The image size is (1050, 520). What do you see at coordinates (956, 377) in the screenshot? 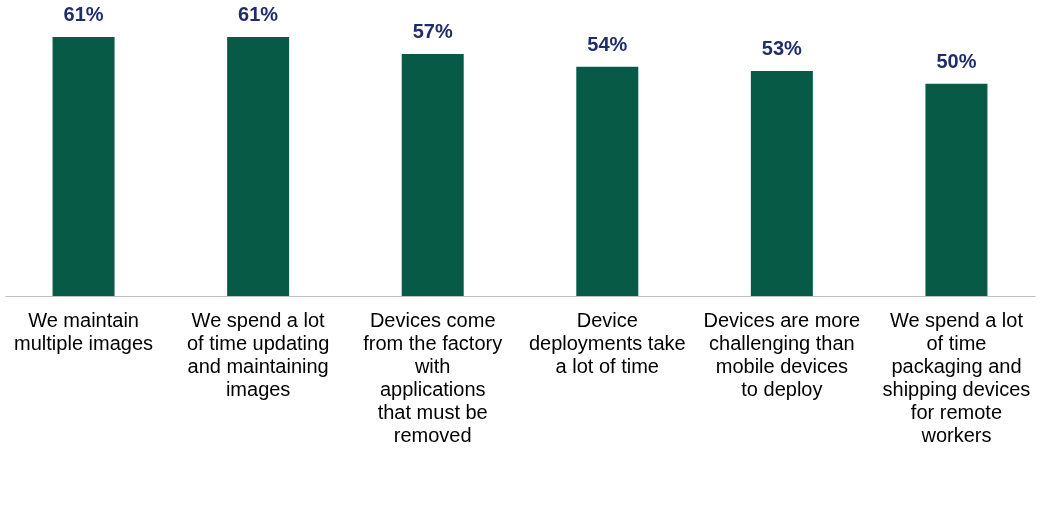
I see `x-tick-label: We spend a lot of time packaging and shipping devices for remote workers` at bounding box center [956, 377].